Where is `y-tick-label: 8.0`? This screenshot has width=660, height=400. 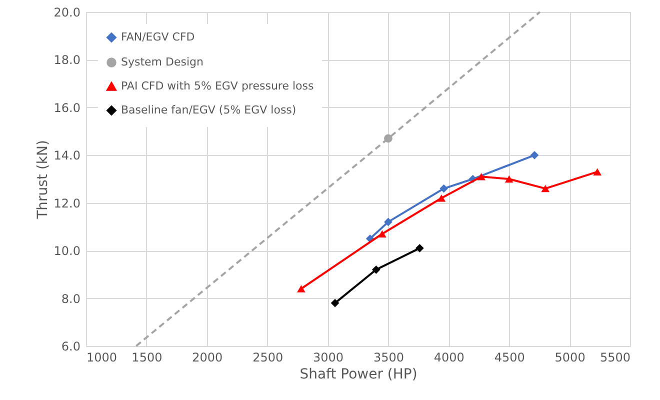 y-tick-label: 8.0 is located at coordinates (70, 299).